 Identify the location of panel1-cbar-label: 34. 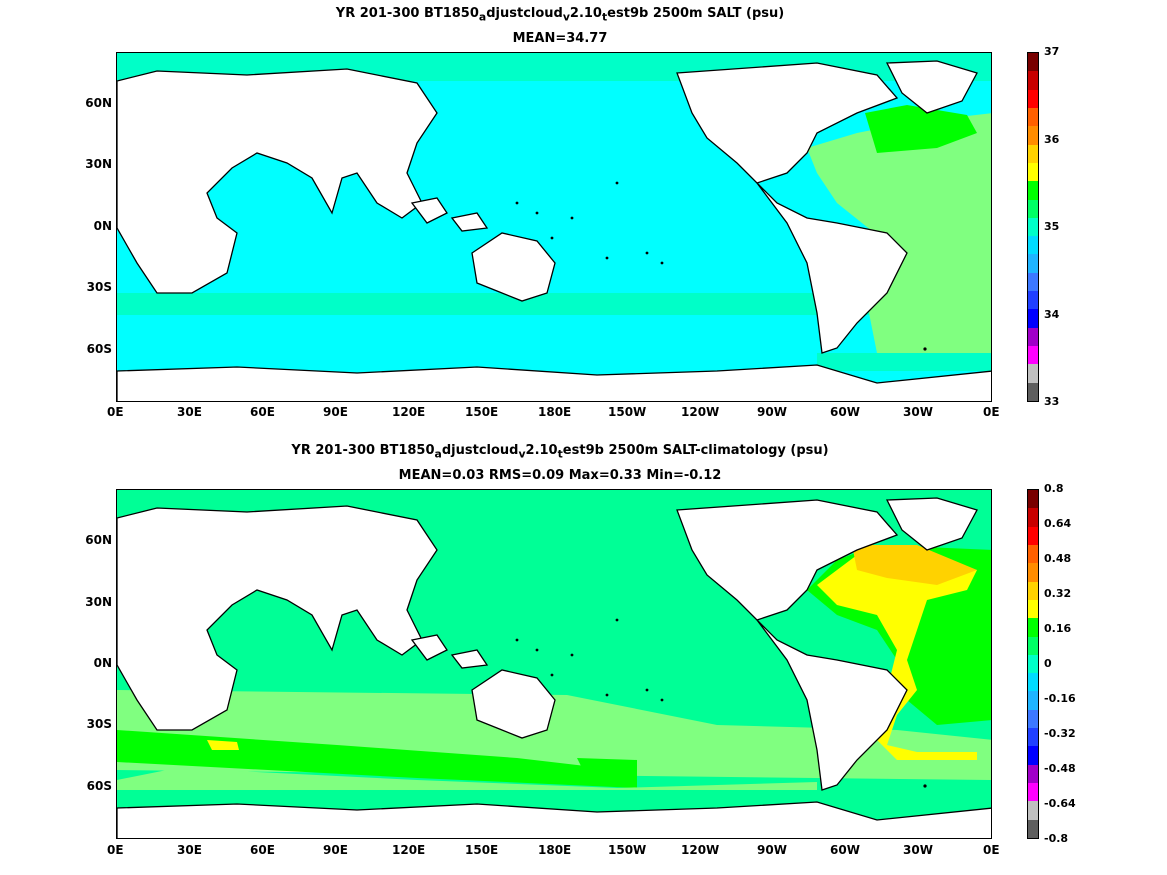
(1052, 314).